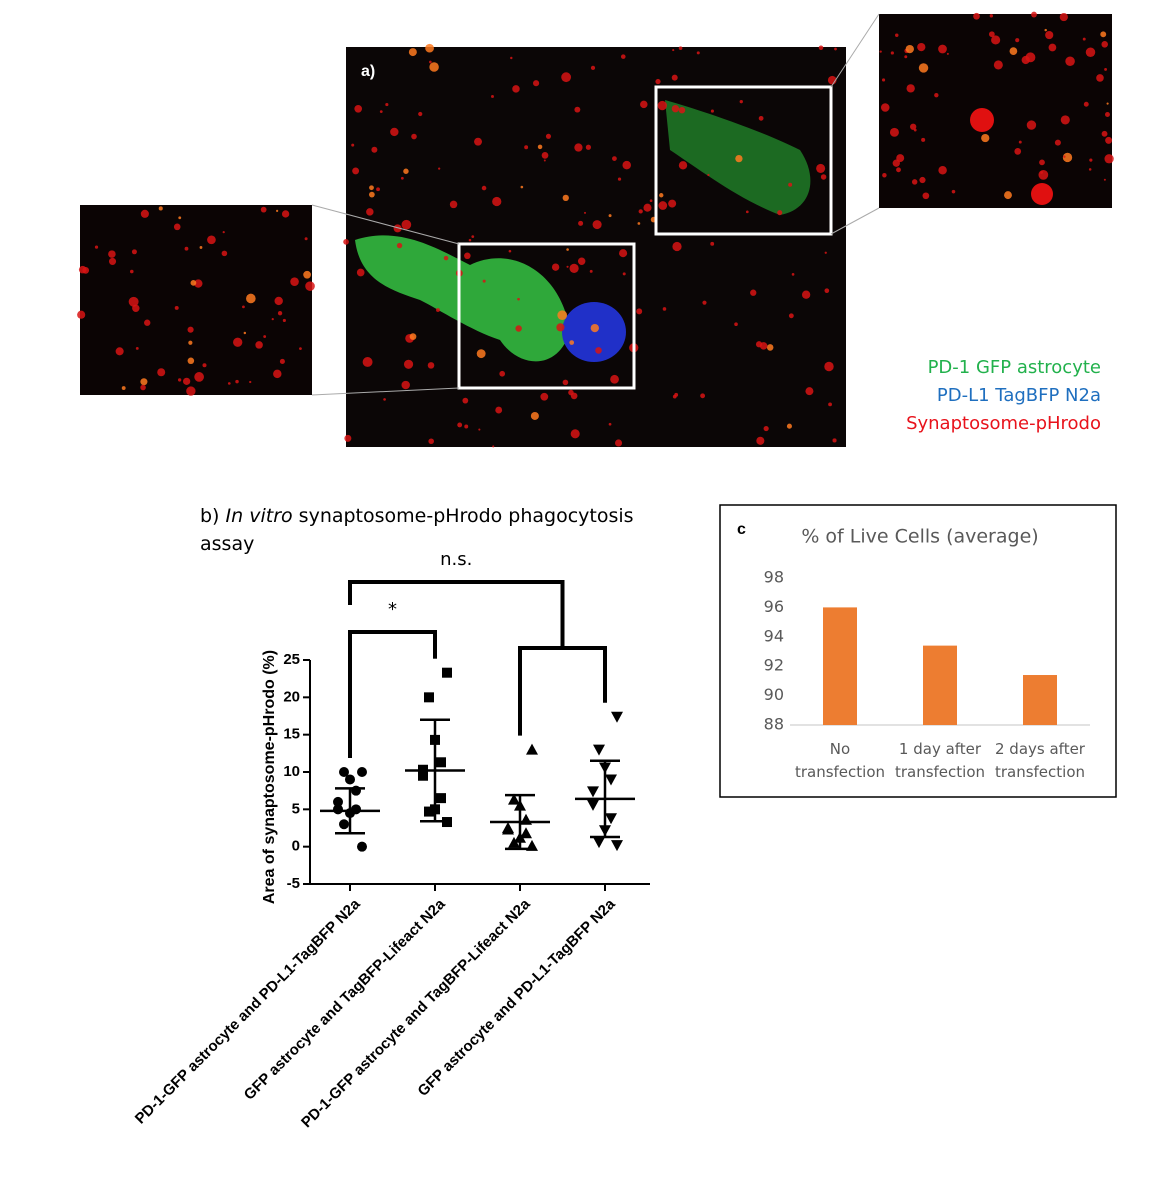 The height and width of the screenshot is (1182, 1173). Describe the element at coordinates (774, 606) in the screenshot. I see `y-tick-label: 96` at that location.